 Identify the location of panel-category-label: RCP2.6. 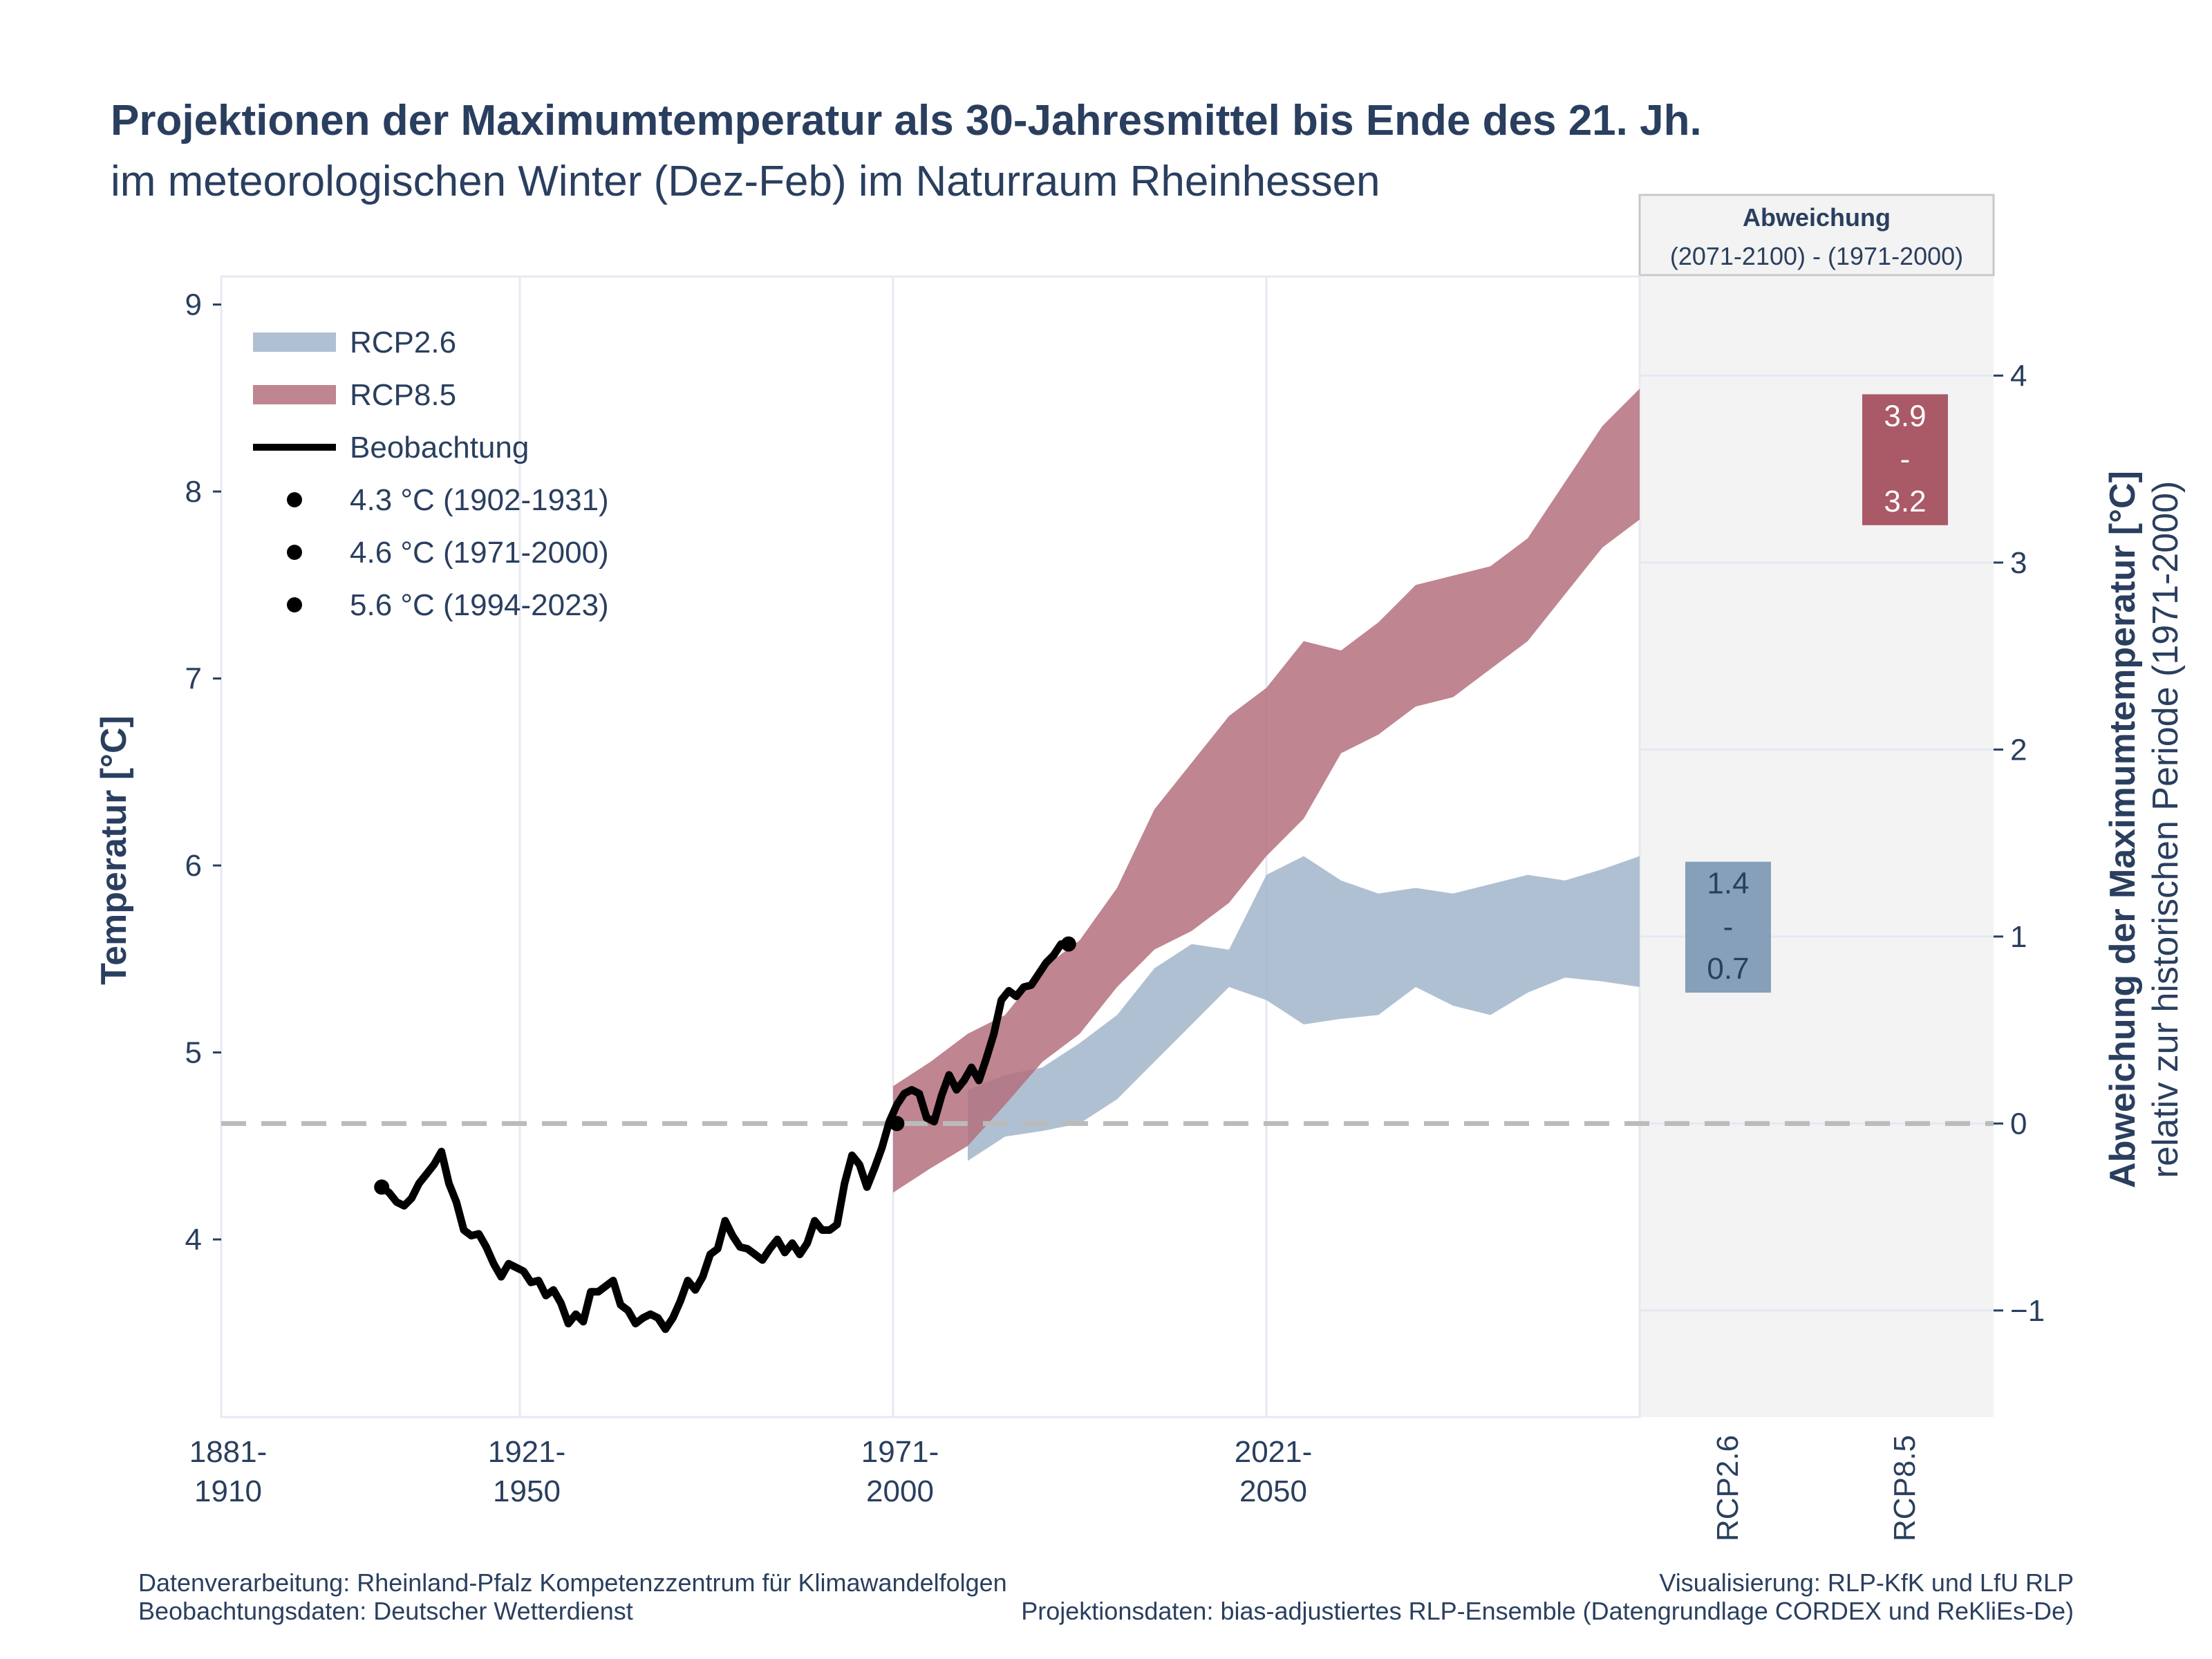
(1728, 1488).